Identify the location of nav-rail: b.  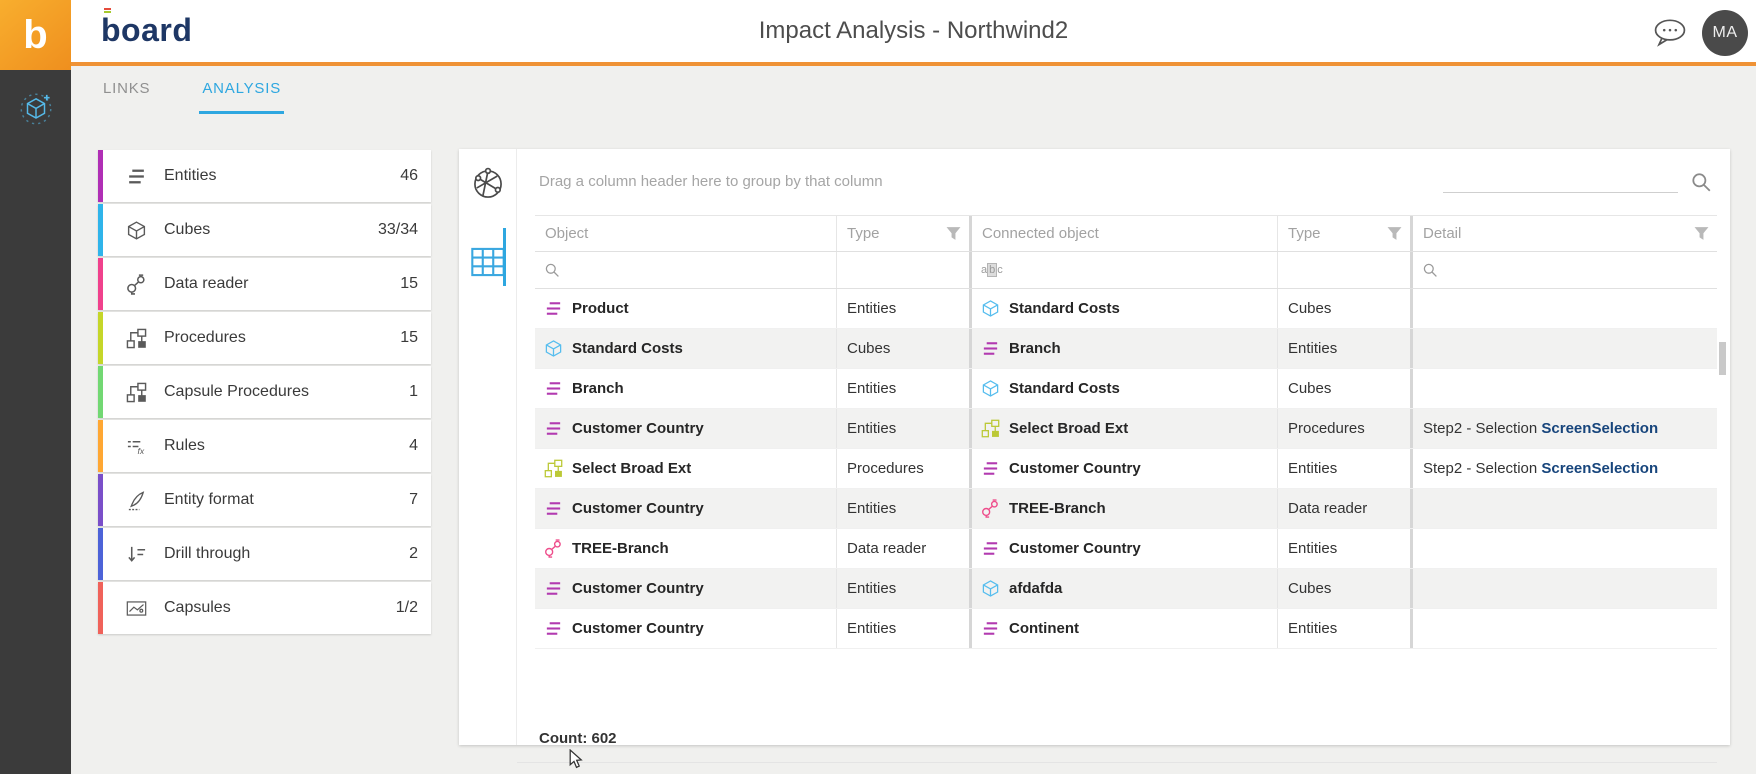
(35, 387).